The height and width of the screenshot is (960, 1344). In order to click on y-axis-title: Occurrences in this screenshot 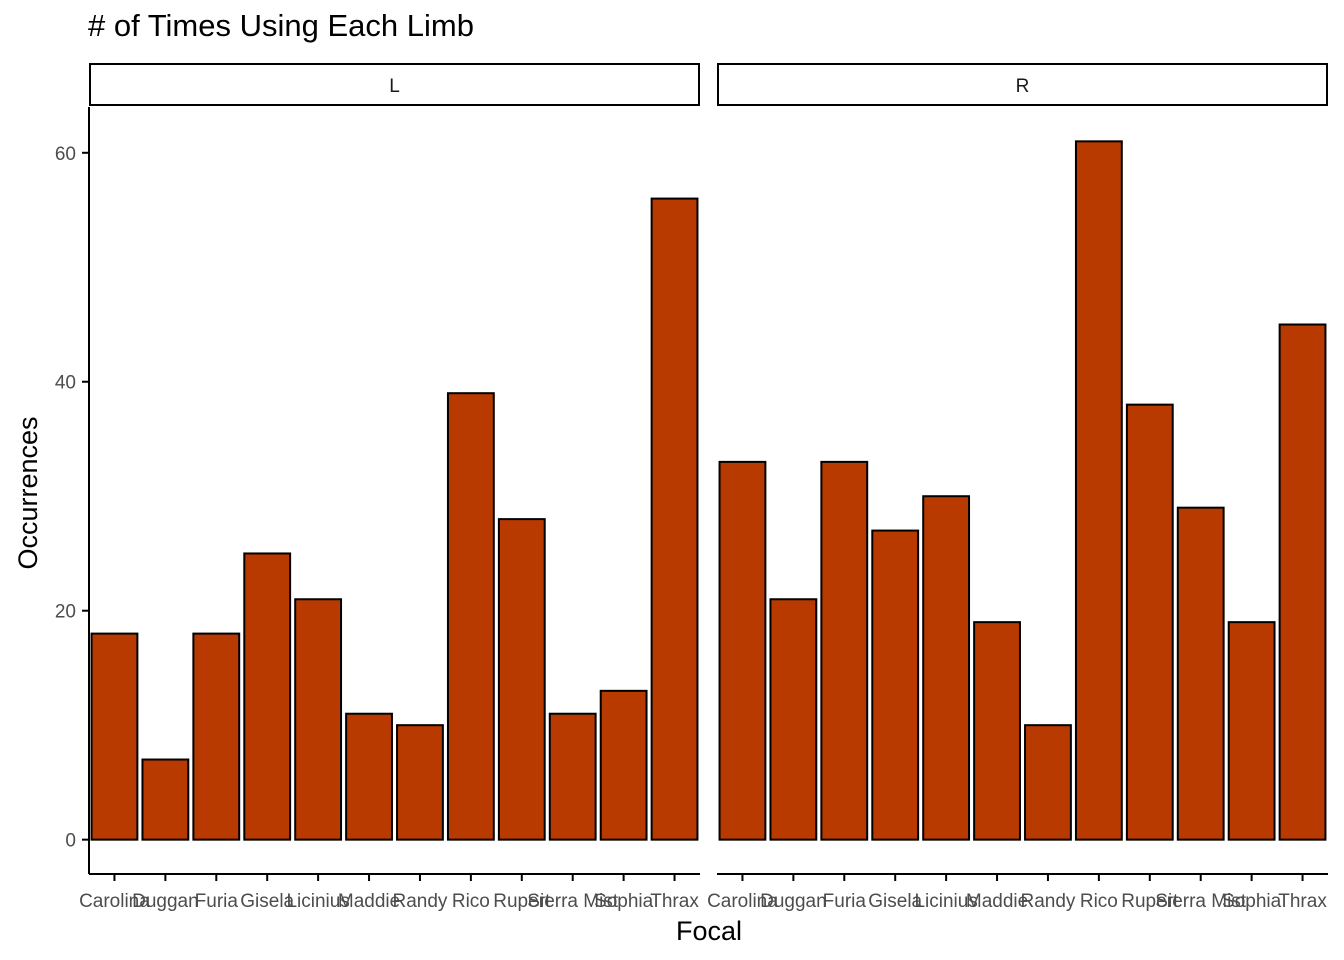, I will do `click(28, 492)`.